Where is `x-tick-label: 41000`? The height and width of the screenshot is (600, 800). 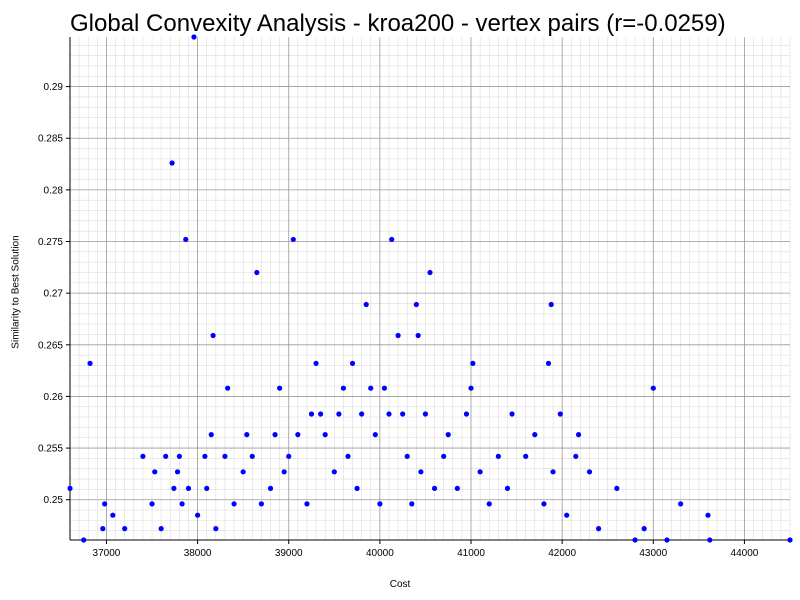 x-tick-label: 41000 is located at coordinates (471, 553).